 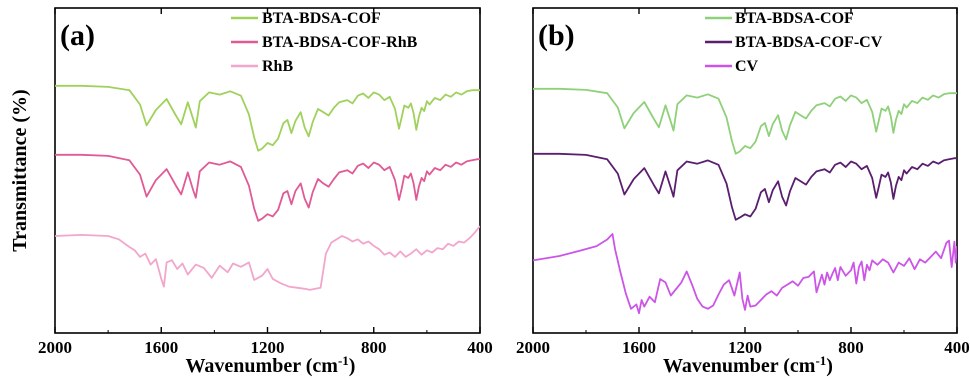 I want to click on panel-label: (a), so click(x=77, y=35).